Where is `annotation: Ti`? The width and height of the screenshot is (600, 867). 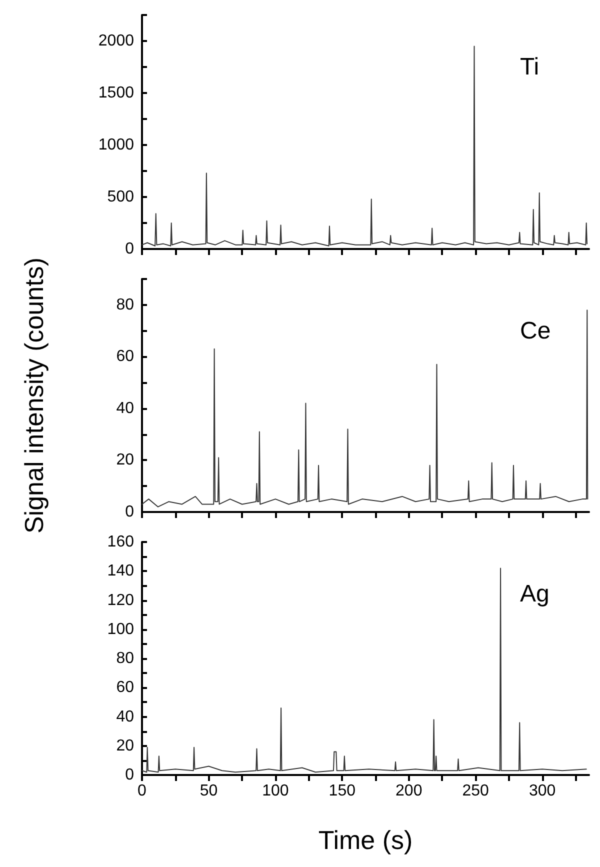 annotation: Ti is located at coordinates (530, 67).